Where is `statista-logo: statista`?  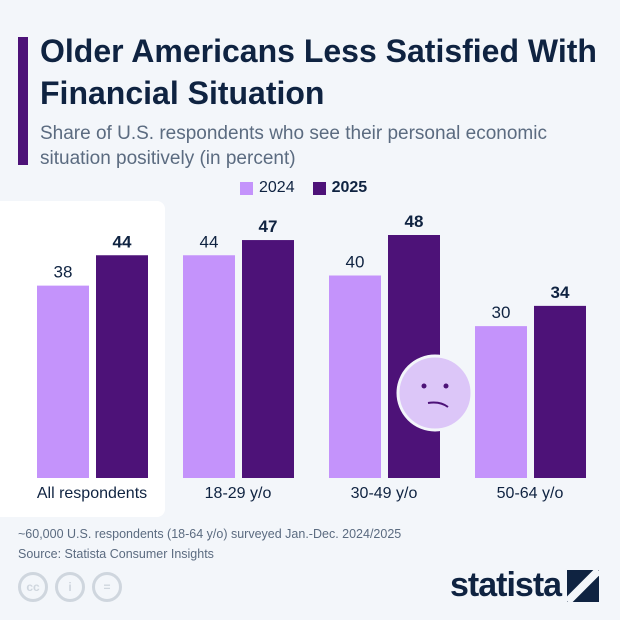 statista-logo: statista is located at coordinates (525, 585).